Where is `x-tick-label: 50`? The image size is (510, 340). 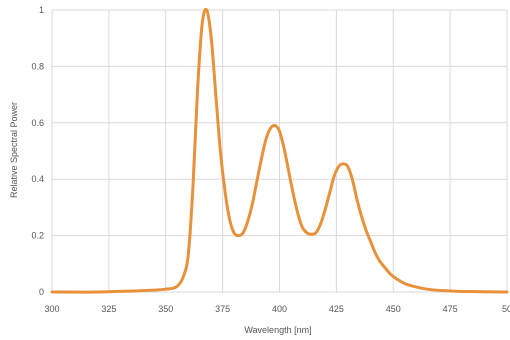 x-tick-label: 50 is located at coordinates (506, 309).